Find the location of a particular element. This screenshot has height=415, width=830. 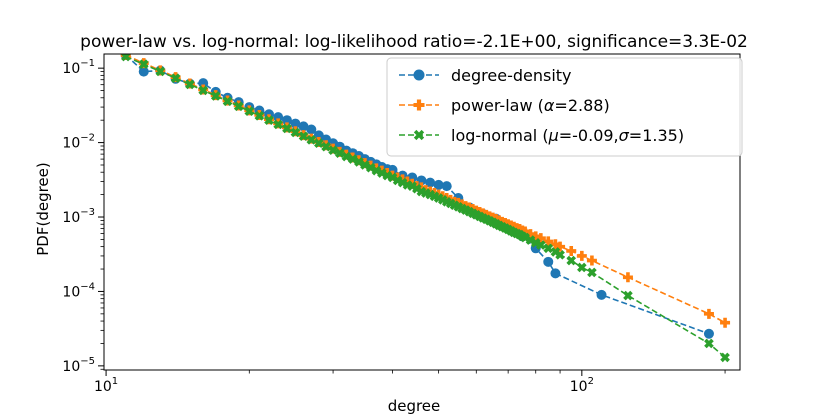

y-tick-label-1: 10⁻² is located at coordinates (78, 142).